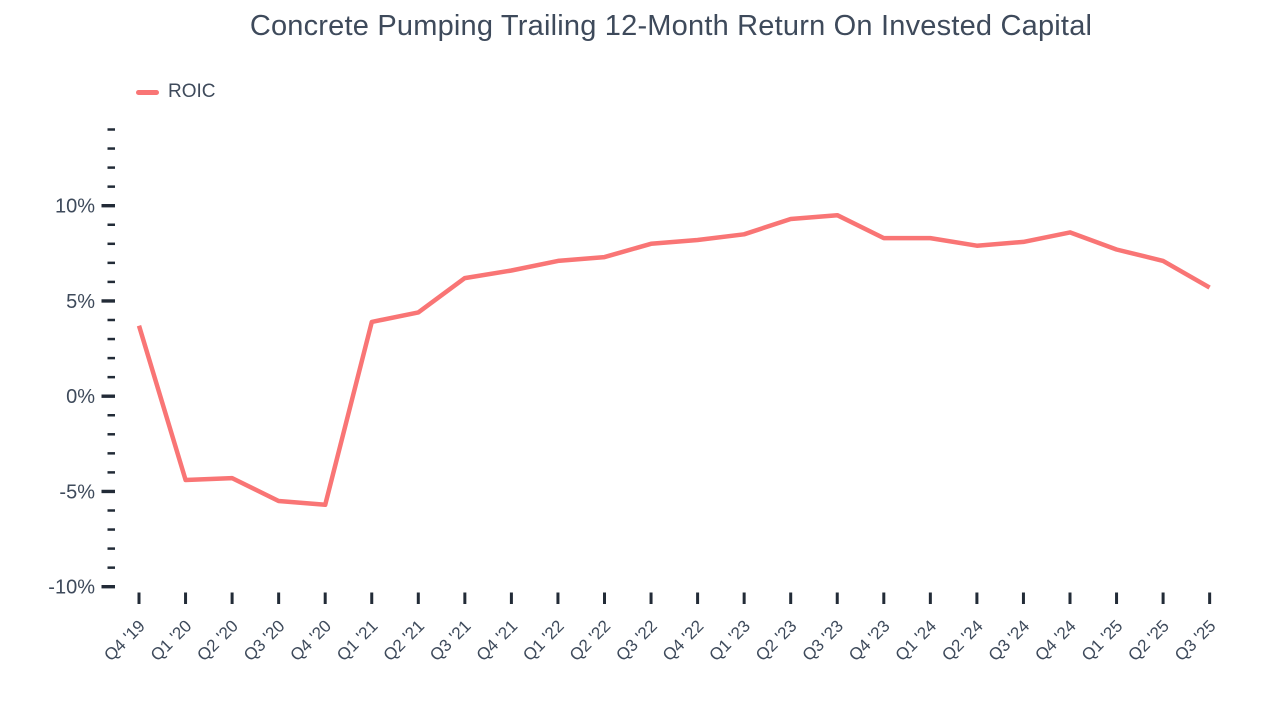 The image size is (1280, 720). I want to click on x-axis-tick-label: Q3 '24, so click(1009, 640).